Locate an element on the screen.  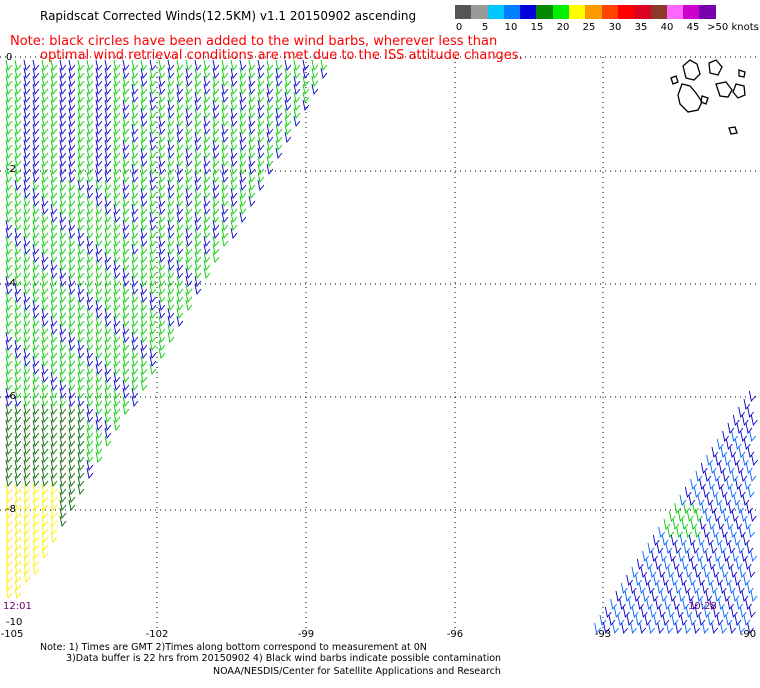
lat-label-4: -4 is located at coordinates (11, 283).